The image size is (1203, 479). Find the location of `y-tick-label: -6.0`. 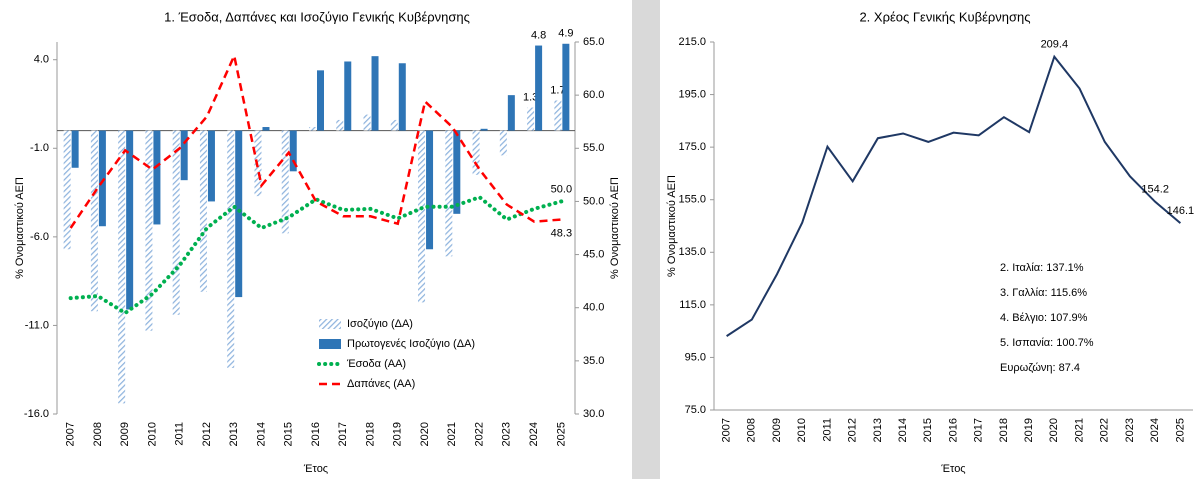

y-tick-label: -6.0 is located at coordinates (39, 237).